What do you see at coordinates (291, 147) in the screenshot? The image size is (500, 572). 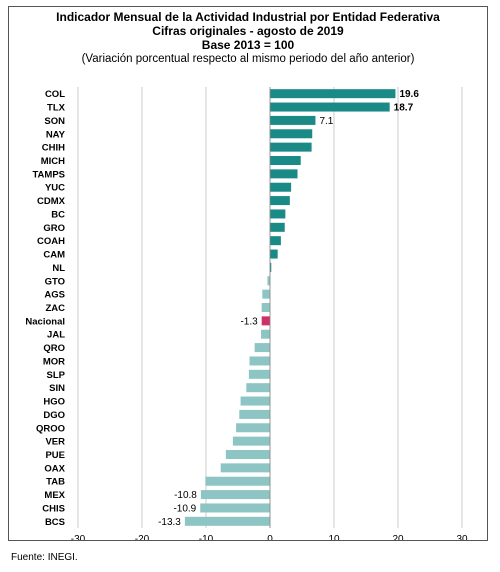 I see `bar-chih` at bounding box center [291, 147].